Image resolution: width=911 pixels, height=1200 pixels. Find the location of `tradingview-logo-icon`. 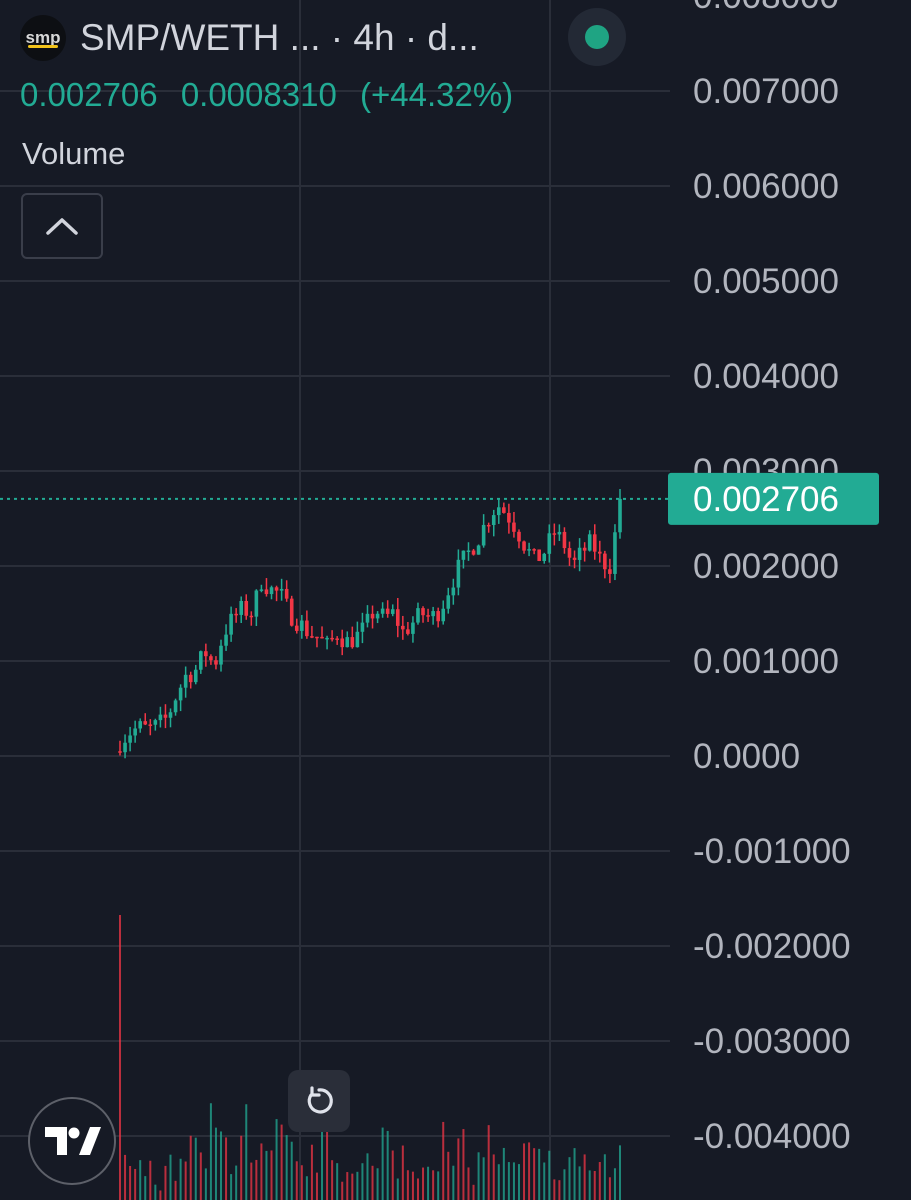

tradingview-logo-icon is located at coordinates (73, 1141).